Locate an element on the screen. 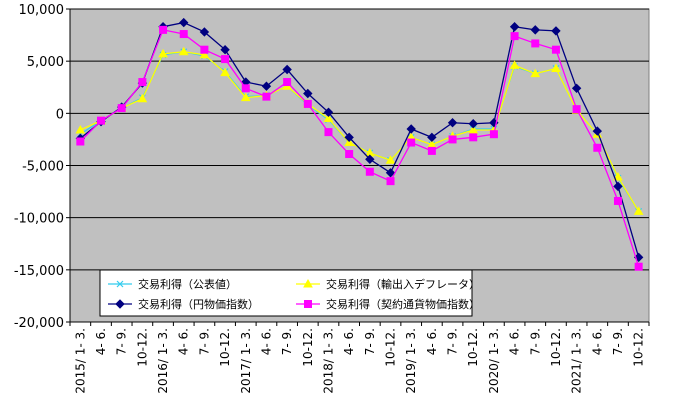 The width and height of the screenshot is (698, 414). marker-stroke is located at coordinates (120, 284).